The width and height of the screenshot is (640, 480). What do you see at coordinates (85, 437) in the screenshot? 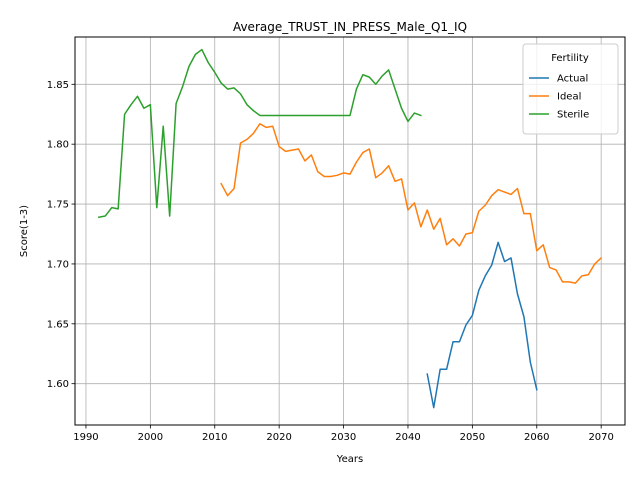
I see `x-tick-label: 1990` at bounding box center [85, 437].